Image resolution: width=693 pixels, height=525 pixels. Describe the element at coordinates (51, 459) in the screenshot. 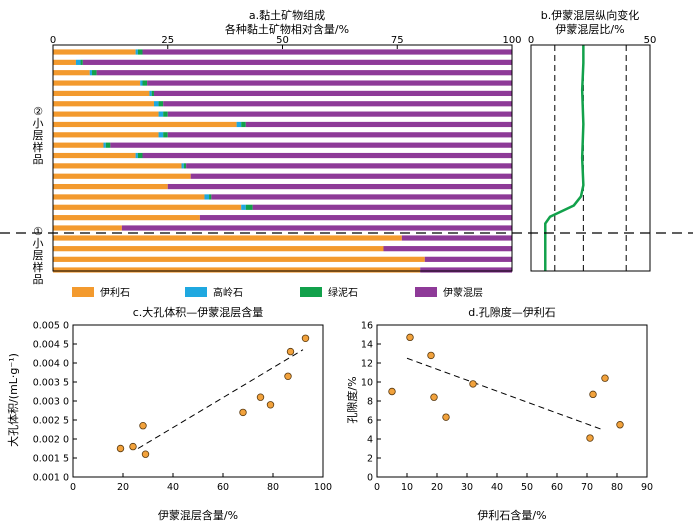

I see `panel-c-y-tick-label: 0.001 5` at that location.